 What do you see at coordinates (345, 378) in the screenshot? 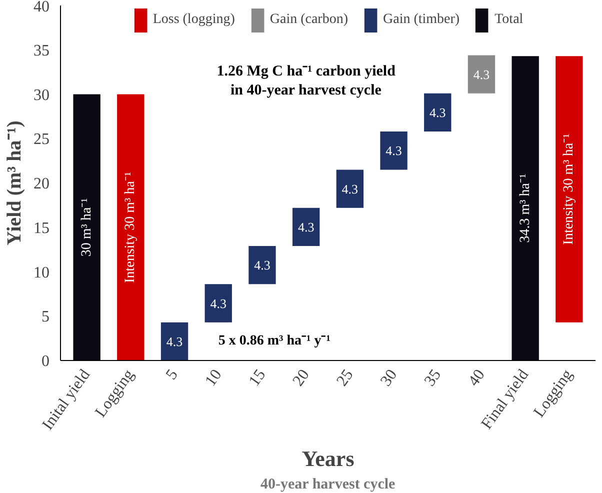
I see `x-tick-label: 25` at bounding box center [345, 378].